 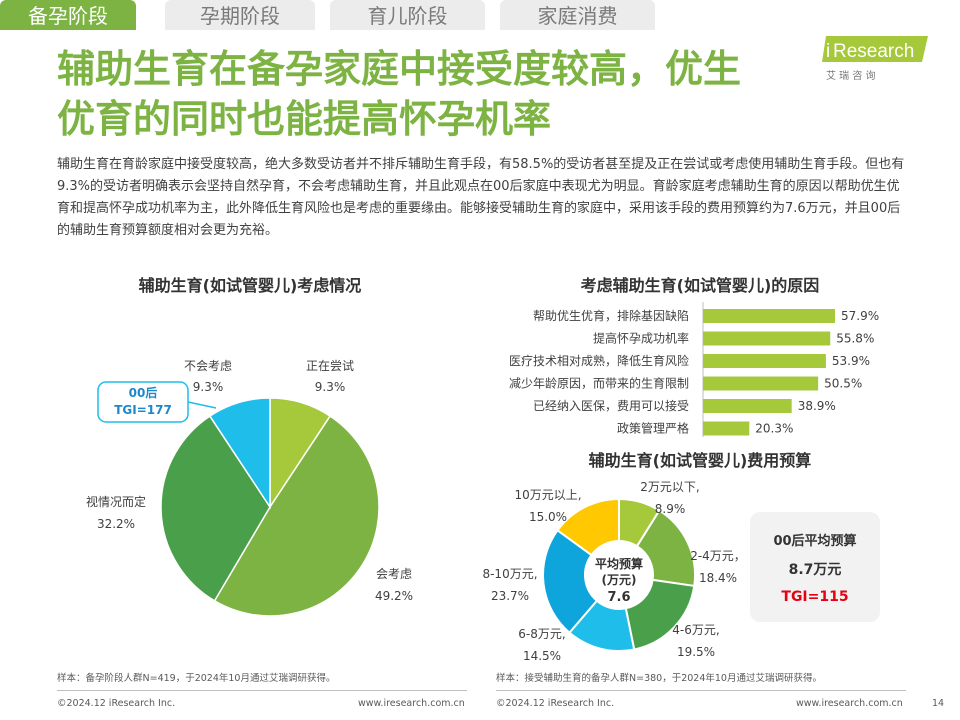 I want to click on pie-label-trying: 正在尝试, so click(x=330, y=365).